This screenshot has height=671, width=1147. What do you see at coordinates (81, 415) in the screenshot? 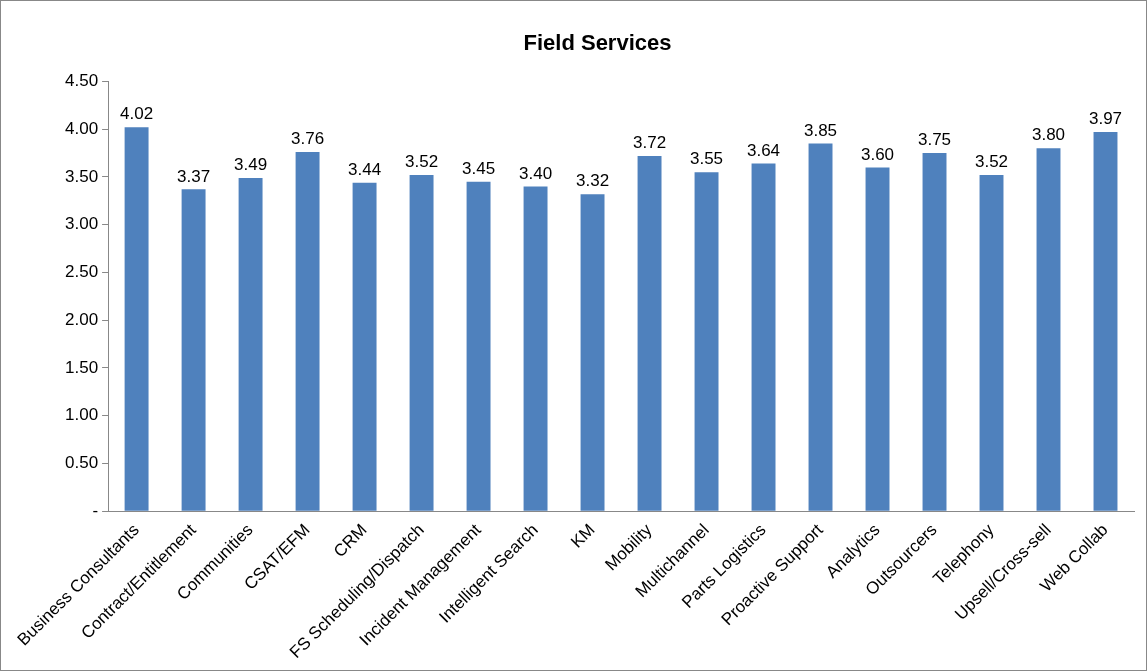
I see `y-tick-label: 1.00` at bounding box center [81, 415].